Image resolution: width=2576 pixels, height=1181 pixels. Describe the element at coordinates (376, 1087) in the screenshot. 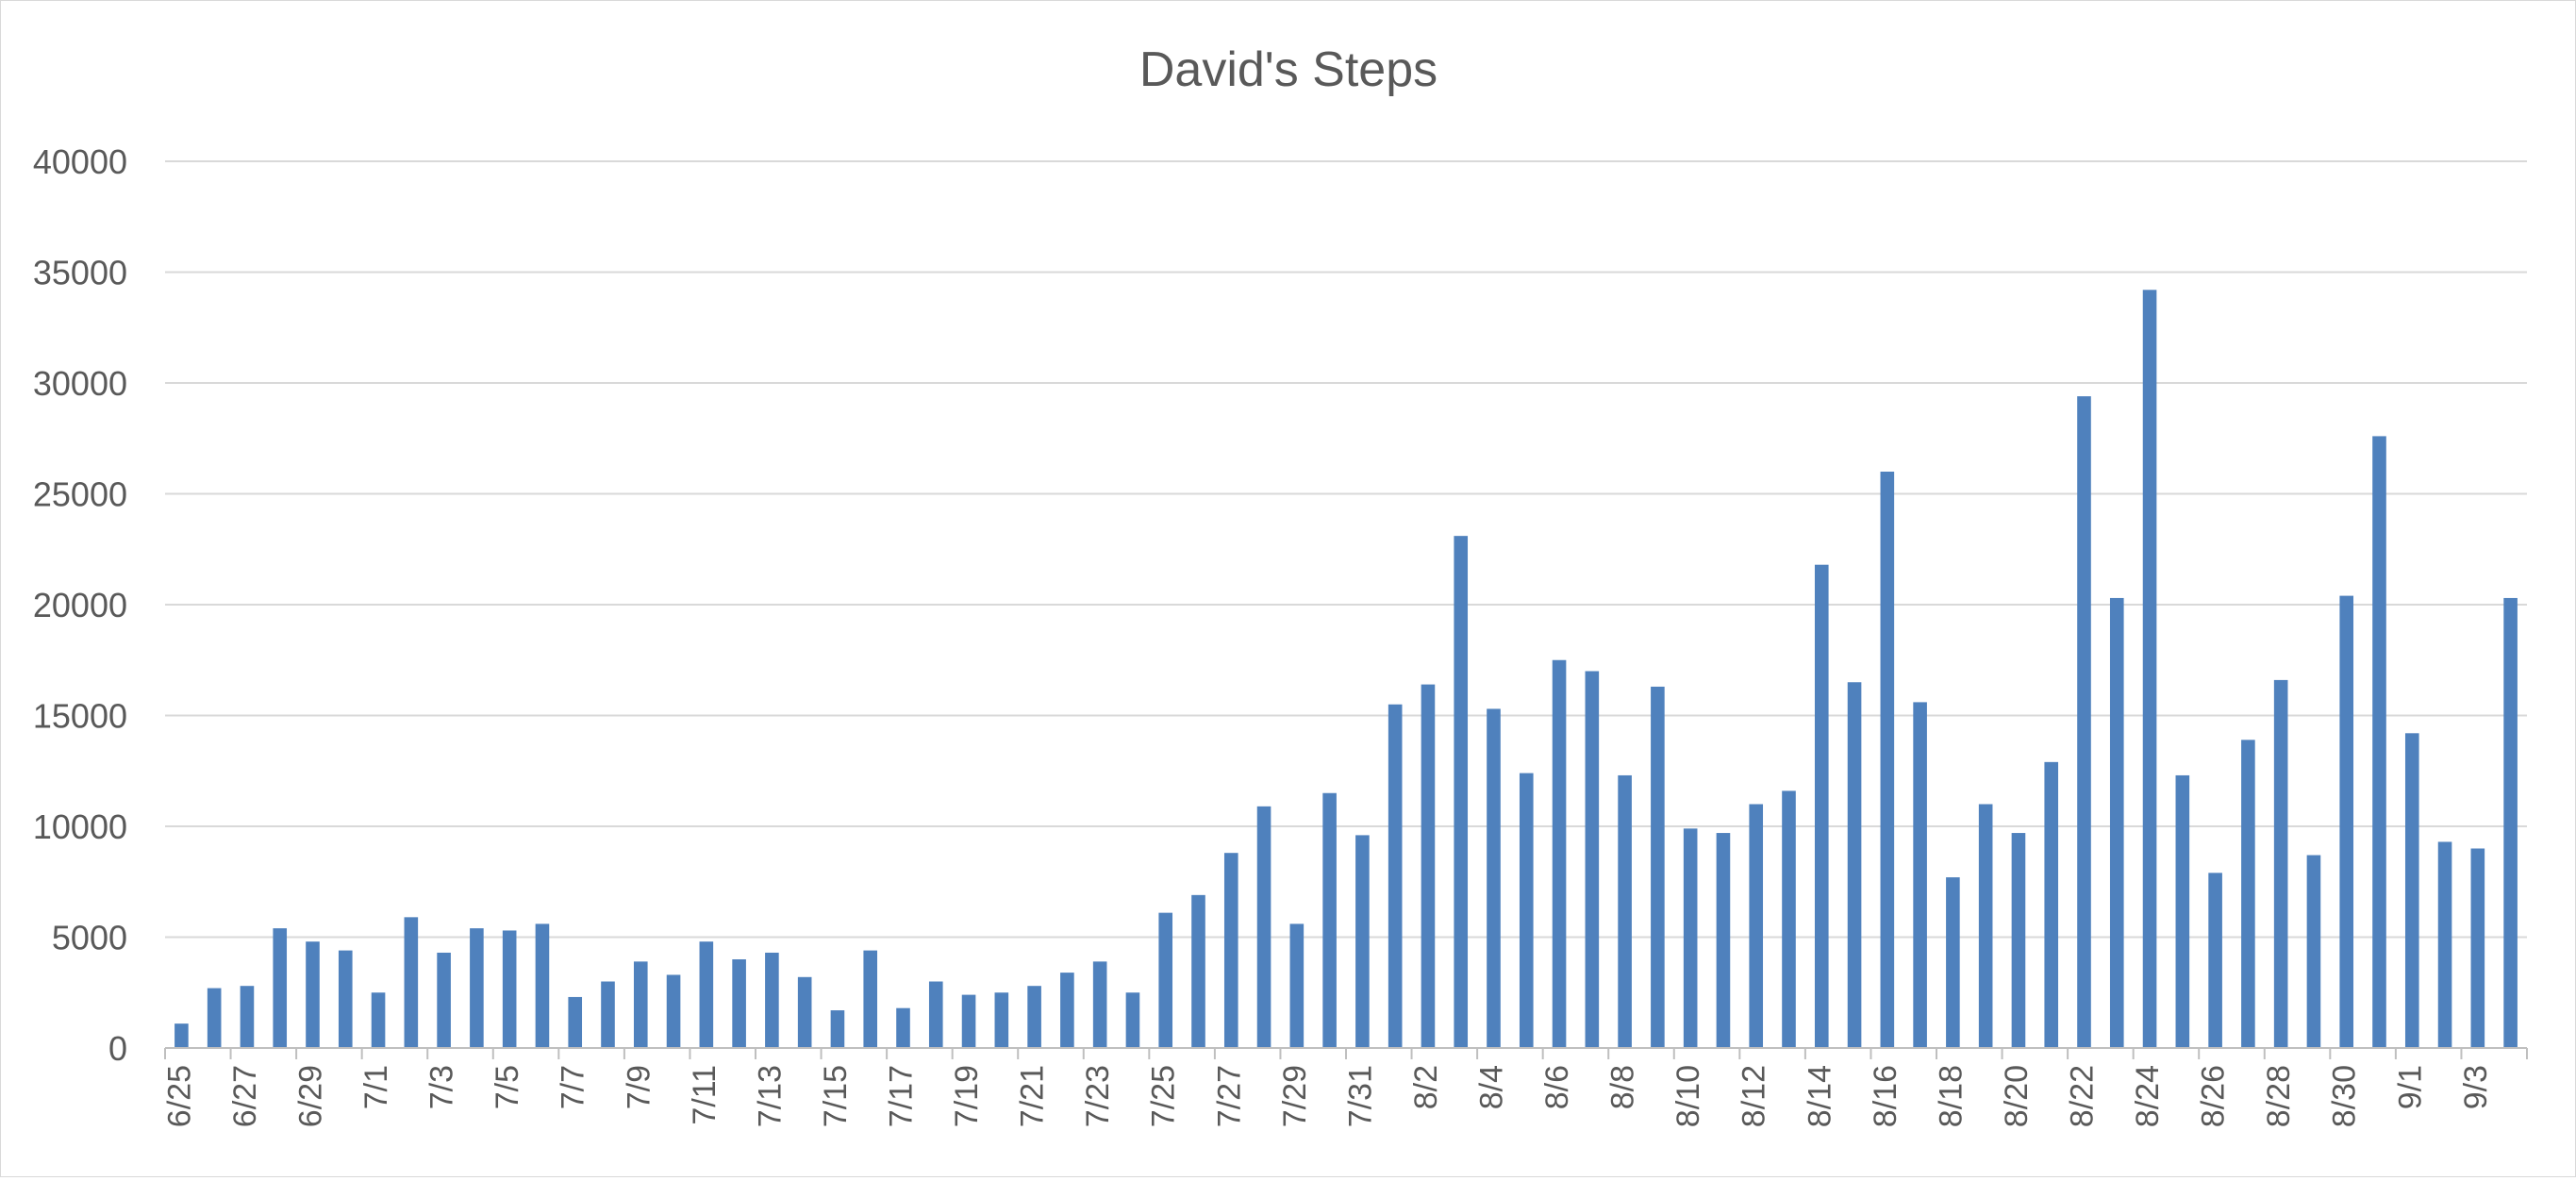

I see `x-tick-label: 7/1` at that location.